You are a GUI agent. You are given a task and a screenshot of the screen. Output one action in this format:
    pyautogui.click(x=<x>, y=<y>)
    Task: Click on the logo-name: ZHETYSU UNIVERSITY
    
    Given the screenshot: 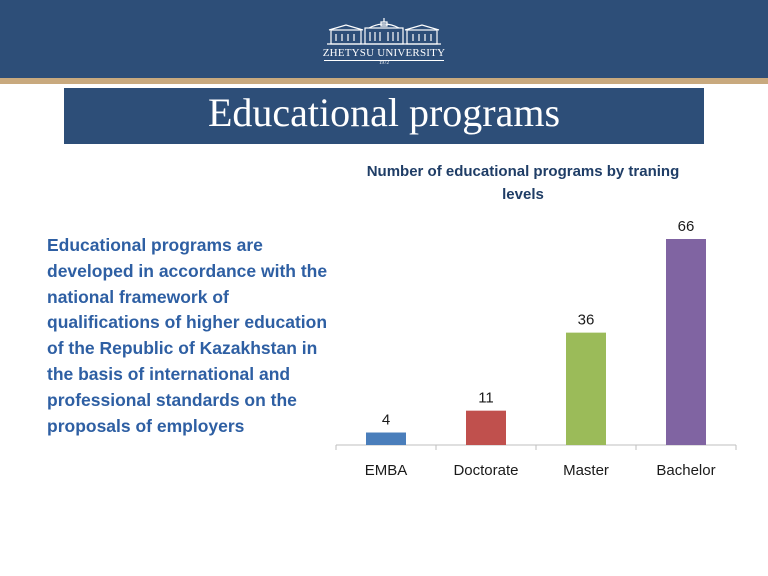 What is the action you would take?
    pyautogui.click(x=384, y=53)
    